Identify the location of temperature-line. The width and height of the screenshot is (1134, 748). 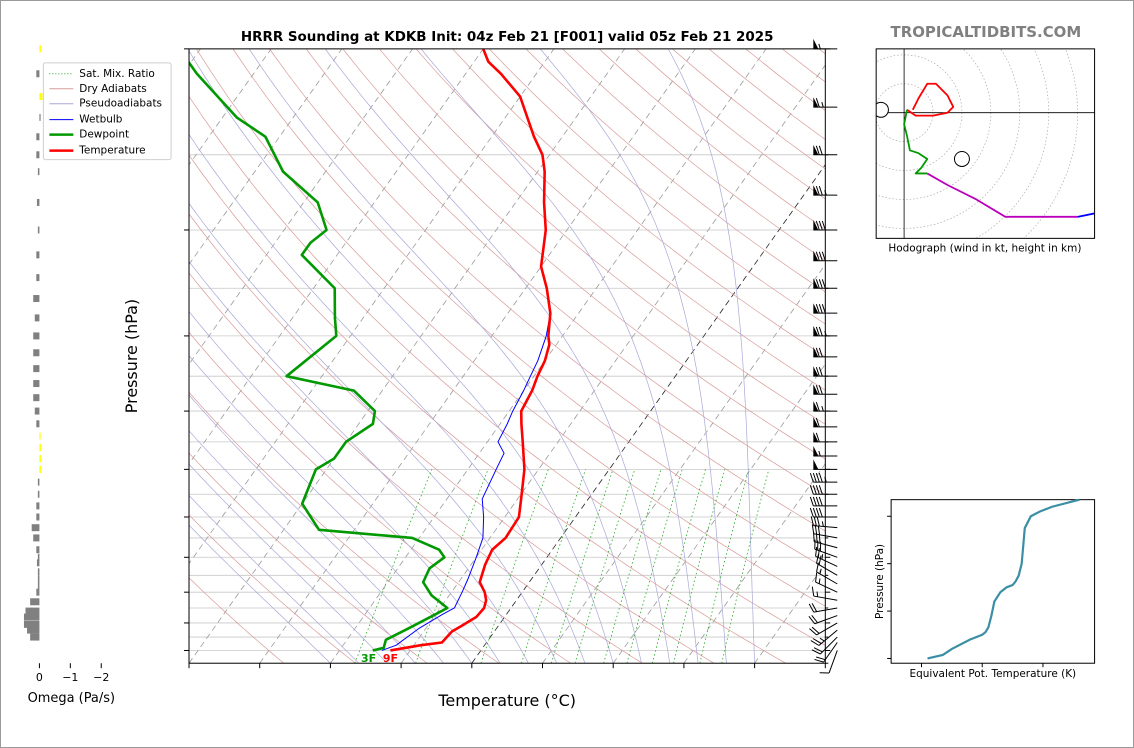
(471, 350).